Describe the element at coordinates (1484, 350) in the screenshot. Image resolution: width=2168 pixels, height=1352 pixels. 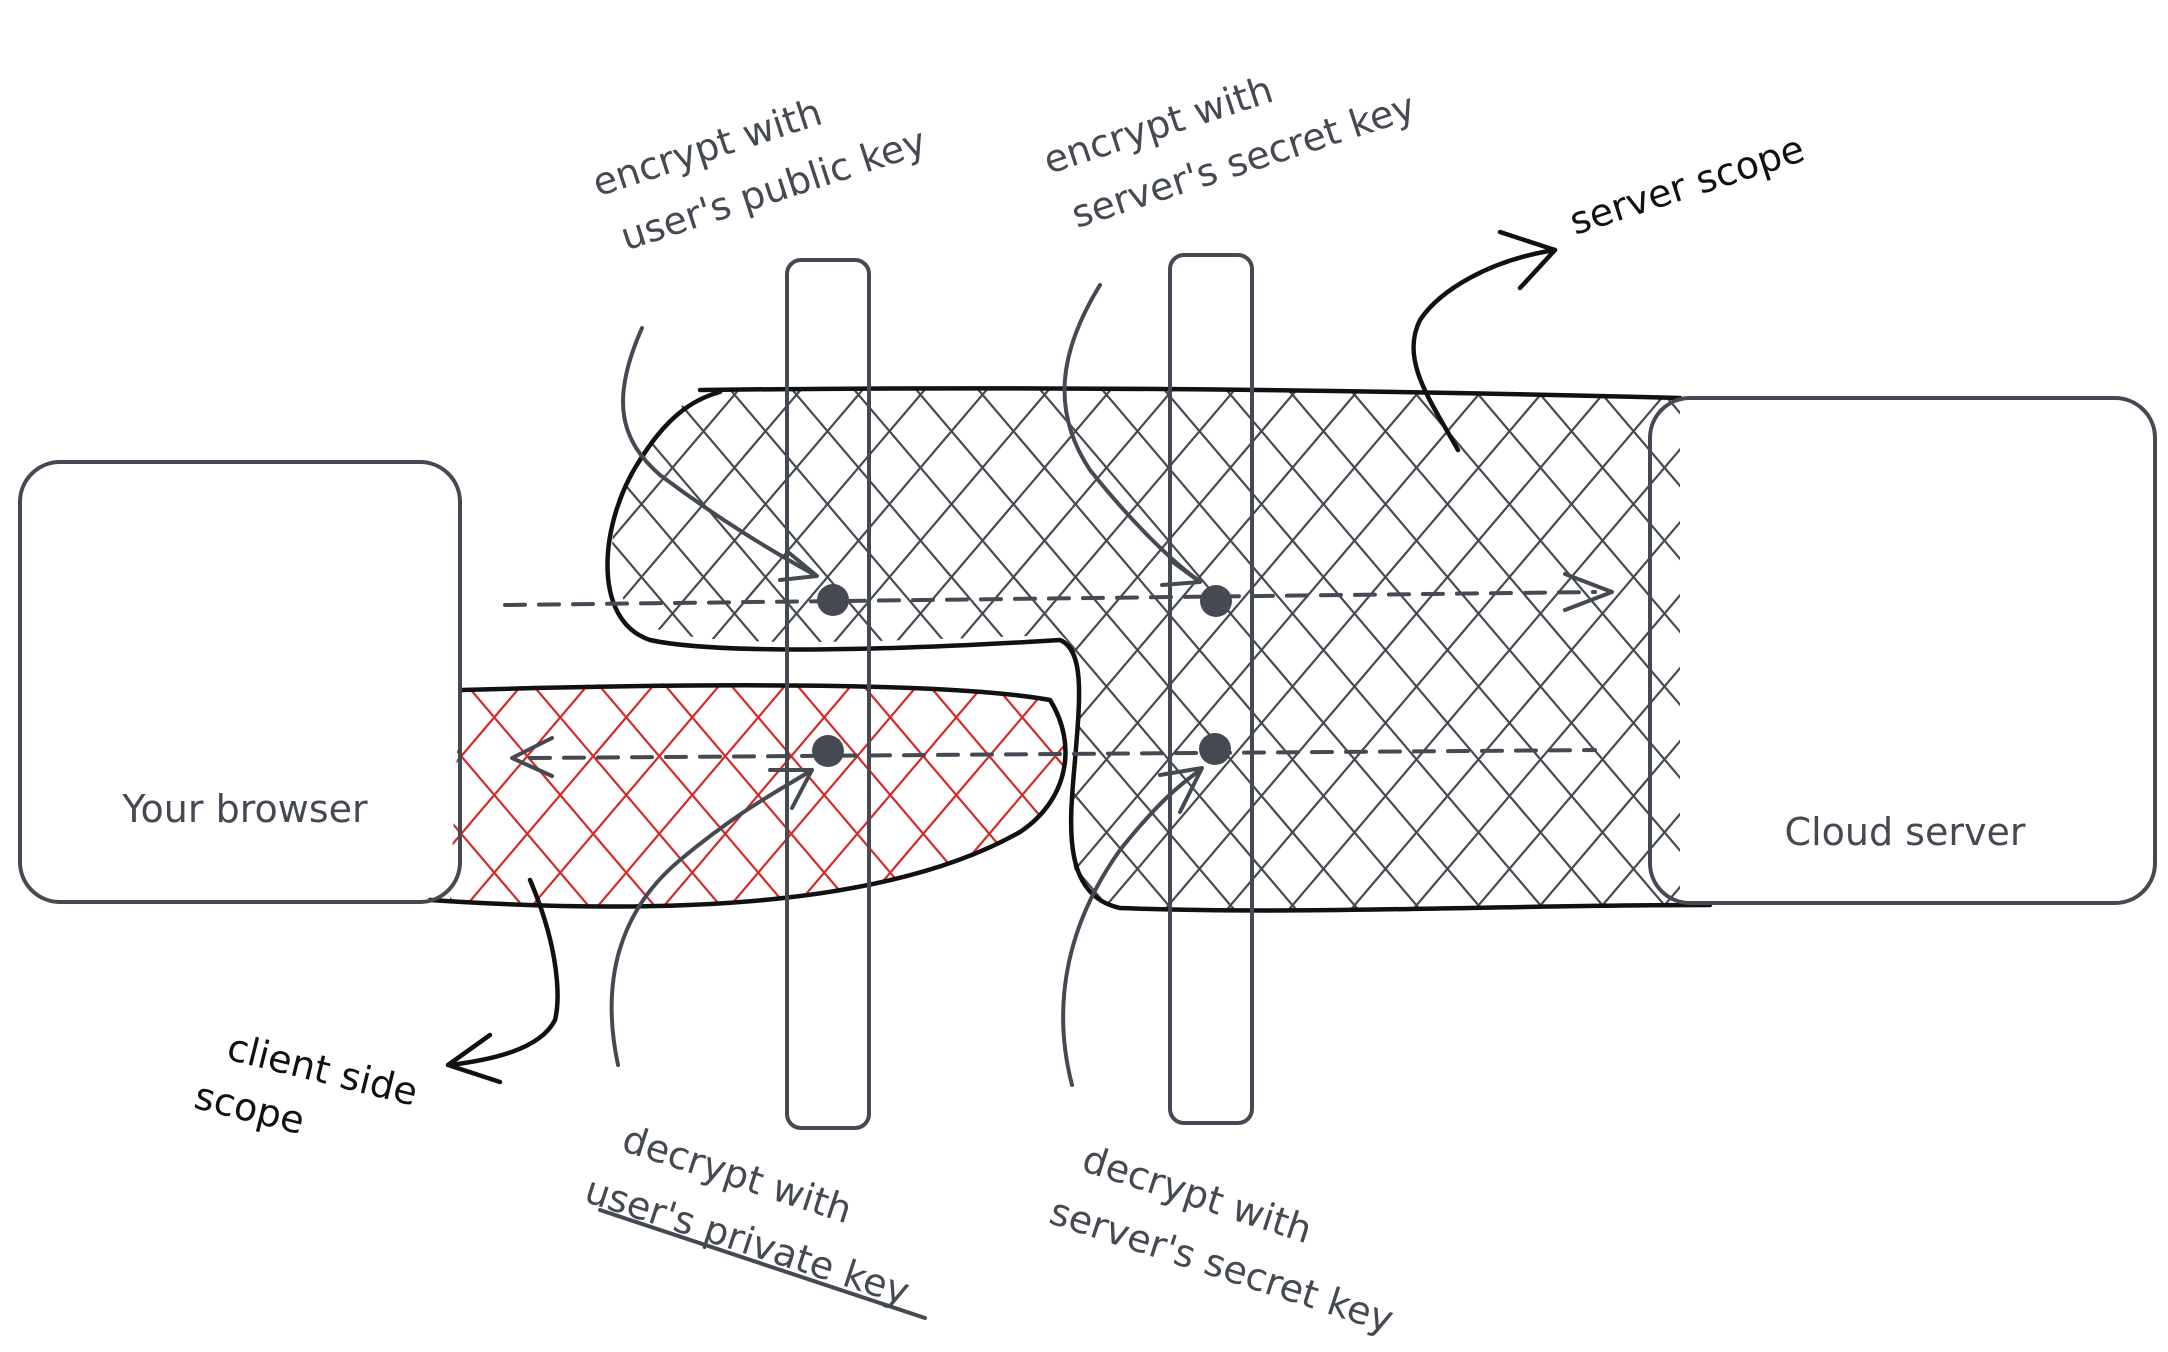
I see `server-scope-arrow` at that location.